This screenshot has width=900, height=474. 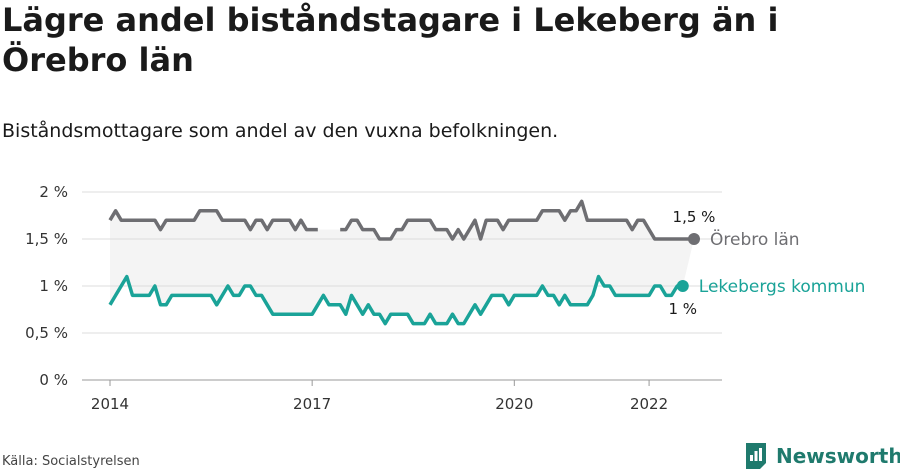 What do you see at coordinates (46, 333) in the screenshot?
I see `y-tick-label: 0,5 %` at bounding box center [46, 333].